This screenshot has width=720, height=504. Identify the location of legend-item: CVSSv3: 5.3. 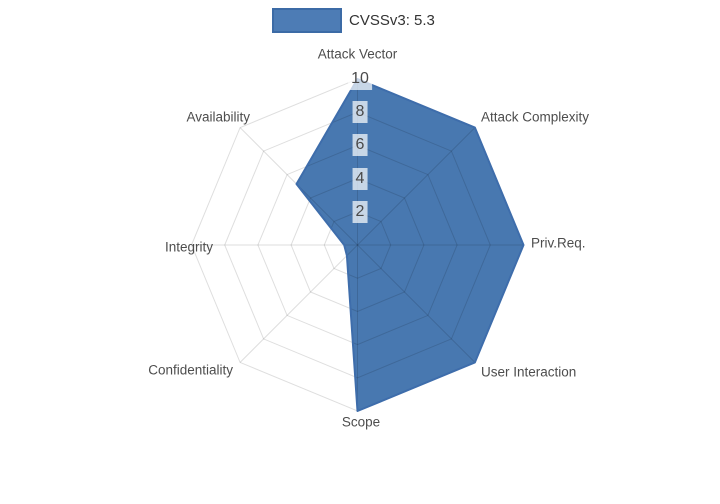
(353, 20).